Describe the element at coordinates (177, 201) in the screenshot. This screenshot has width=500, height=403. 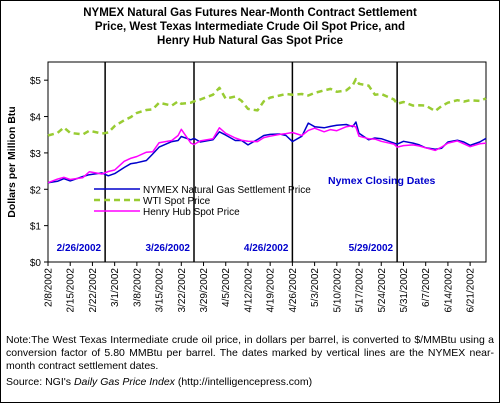
I see `legend-label-wti: WTI Spot Price` at that location.